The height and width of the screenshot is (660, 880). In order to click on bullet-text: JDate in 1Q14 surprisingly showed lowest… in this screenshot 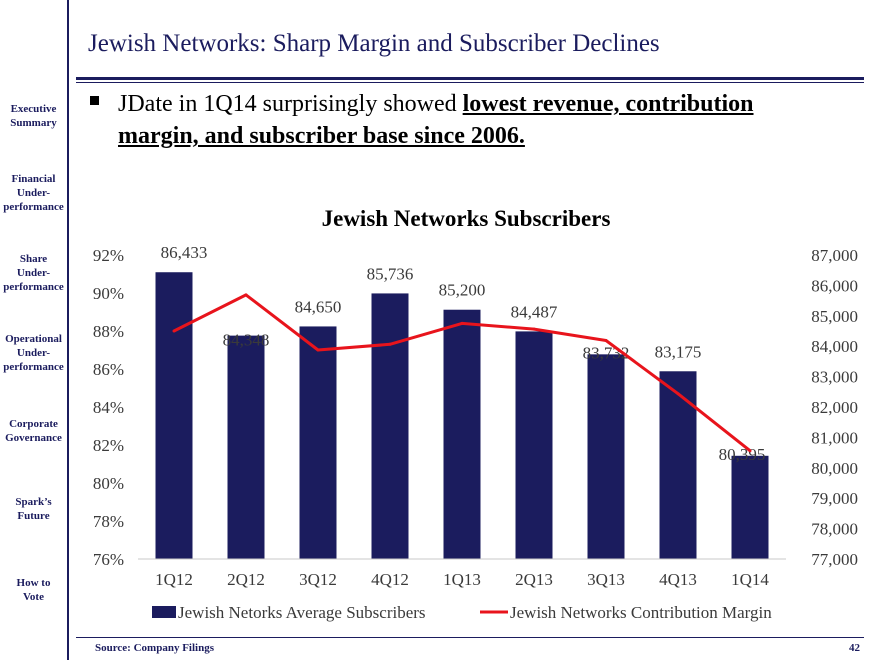, I will do `click(468, 120)`.